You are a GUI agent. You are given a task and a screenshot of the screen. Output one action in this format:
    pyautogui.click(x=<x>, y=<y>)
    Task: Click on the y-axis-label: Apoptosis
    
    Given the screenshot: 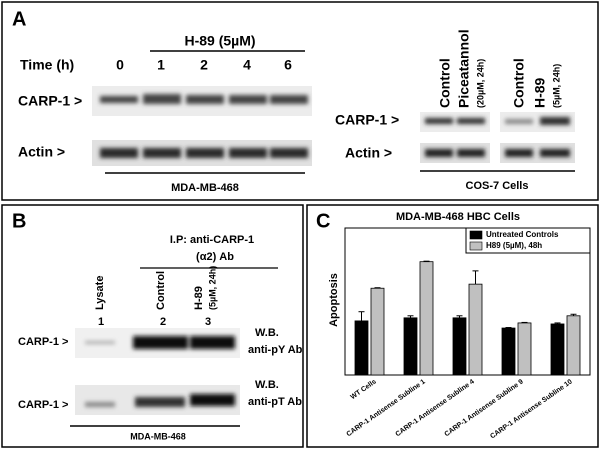 What is the action you would take?
    pyautogui.click(x=334, y=300)
    